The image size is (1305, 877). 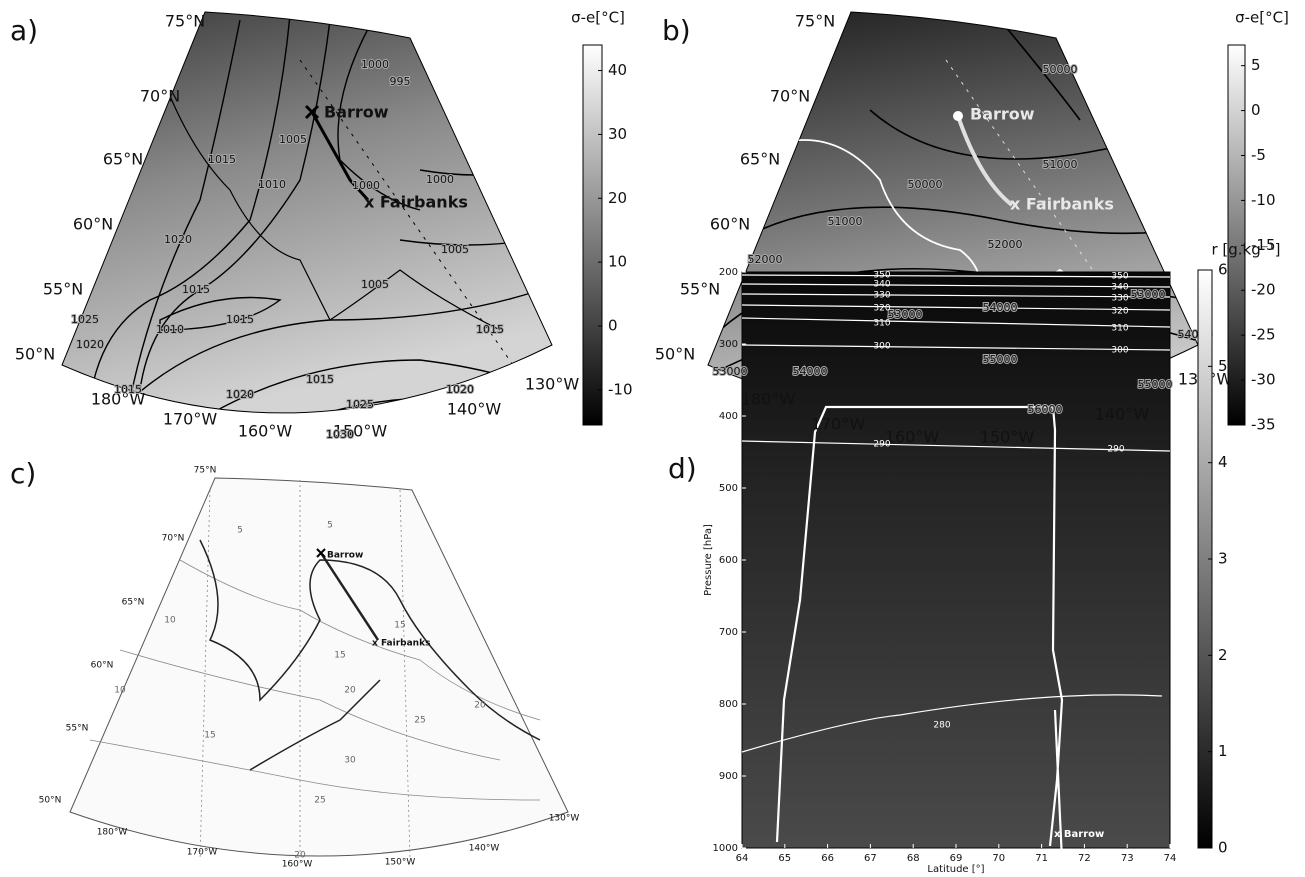 What do you see at coordinates (350, 761) in the screenshot?
I see `contour-label: 30` at bounding box center [350, 761].